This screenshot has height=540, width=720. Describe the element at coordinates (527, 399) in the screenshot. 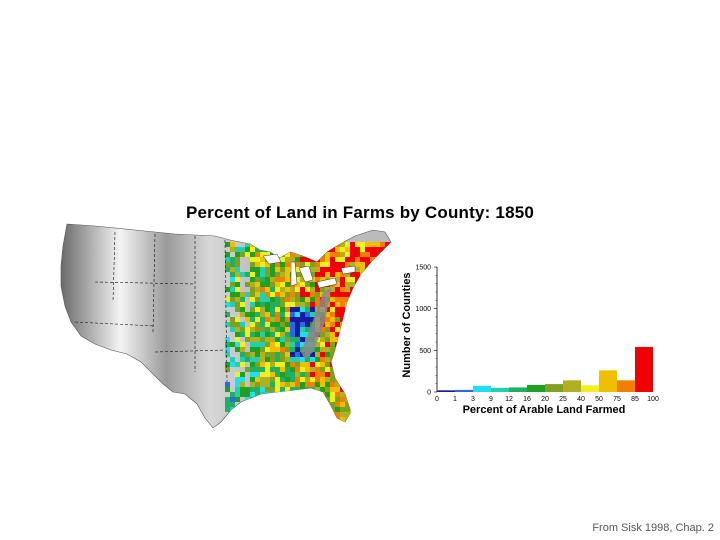

I see `x-tick-label: 16` at that location.